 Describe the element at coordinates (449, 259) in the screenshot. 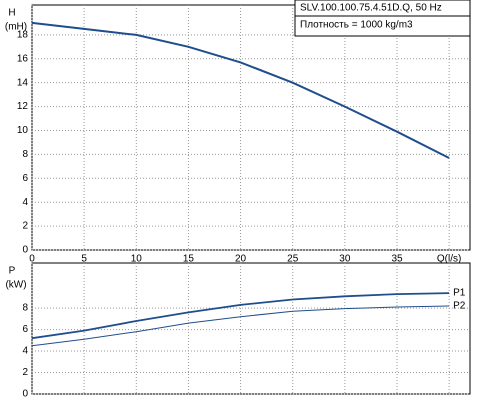

I see `x-tick-label: Q(l/s)` at that location.